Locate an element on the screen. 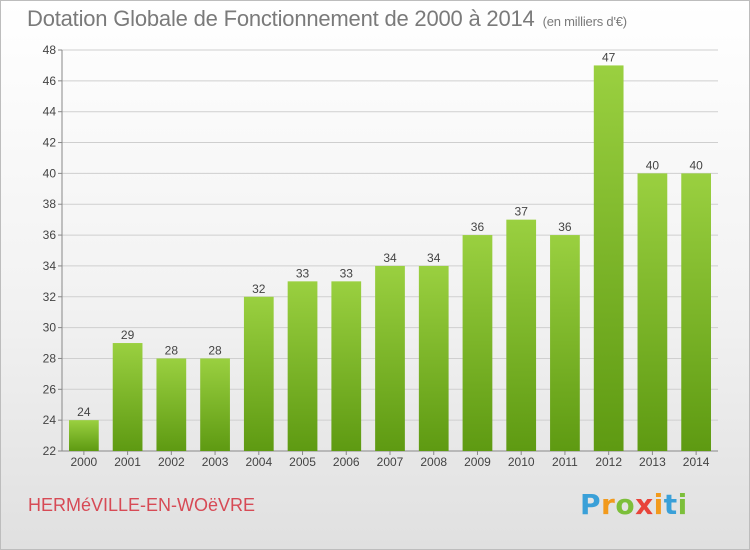 The height and width of the screenshot is (550, 750). y-tick-label: 44 is located at coordinates (50, 112).